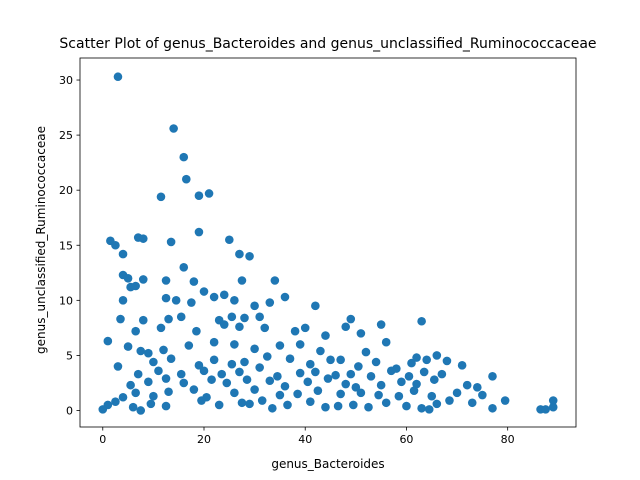 The image size is (640, 480). Describe the element at coordinates (66, 190) in the screenshot. I see `y-tick-label: 20` at that location.